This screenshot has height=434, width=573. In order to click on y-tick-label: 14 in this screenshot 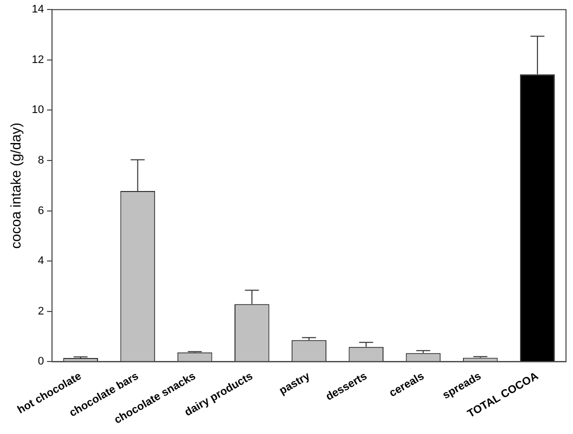, I will do `click(38, 10)`.